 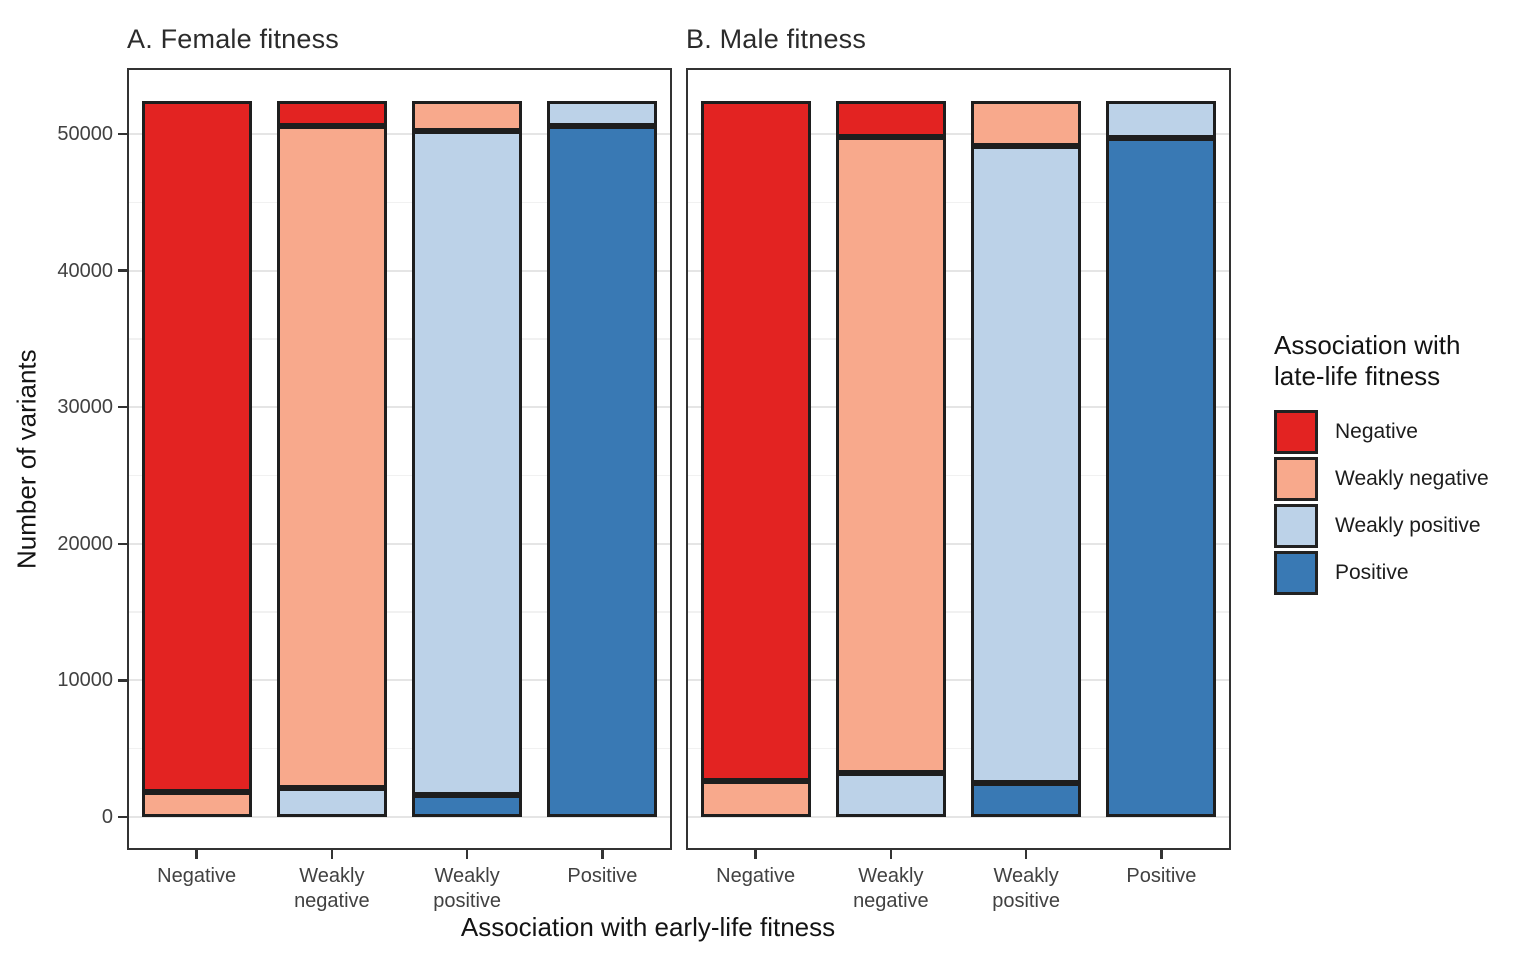 I want to click on legend-title: Association with late-life fitness, so click(x=1367, y=361).